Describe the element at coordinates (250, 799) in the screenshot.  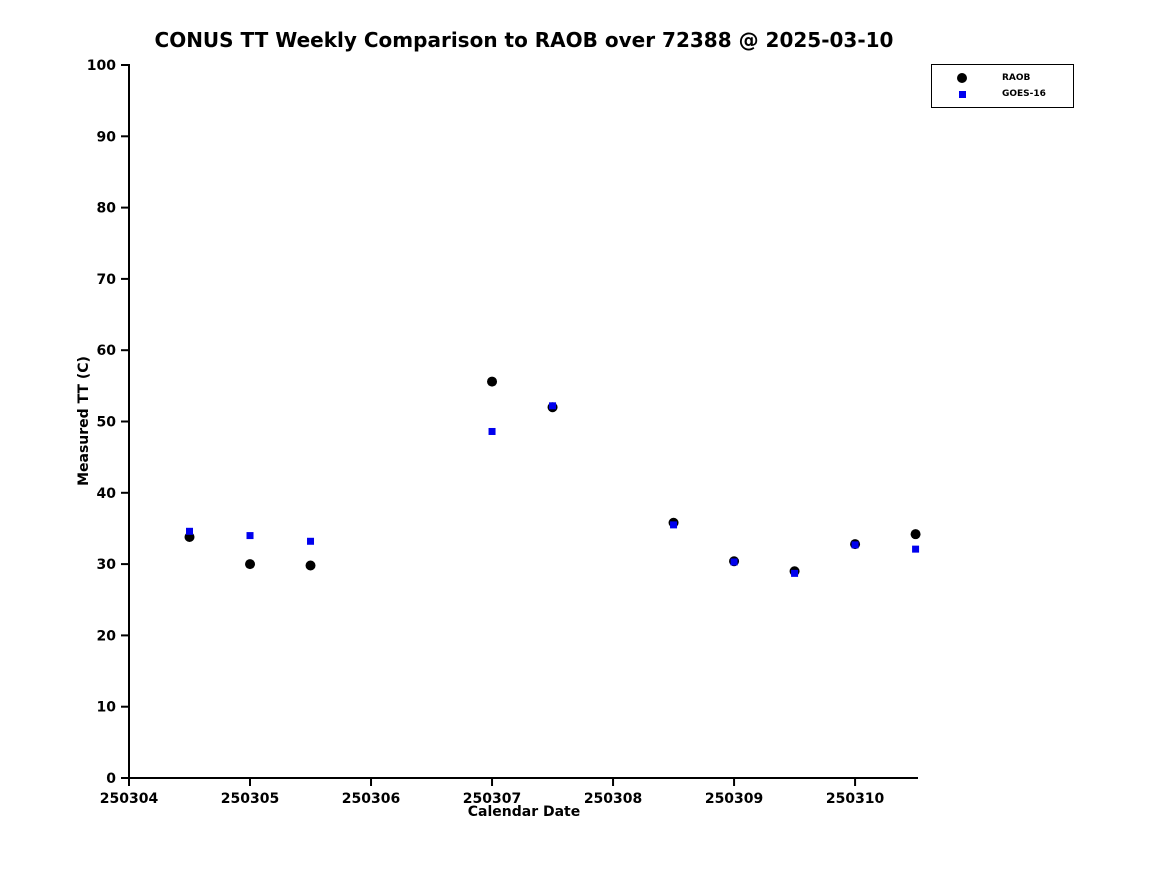
I see `x-tick-label: 250305` at that location.